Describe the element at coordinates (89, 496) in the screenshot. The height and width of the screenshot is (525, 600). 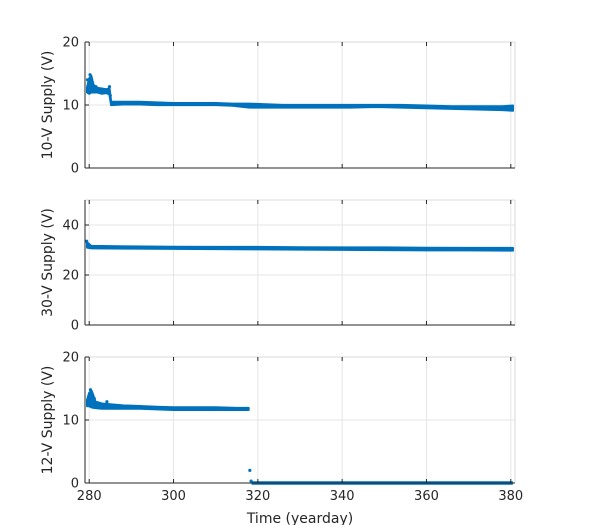
I see `x-tick-label: 280` at that location.